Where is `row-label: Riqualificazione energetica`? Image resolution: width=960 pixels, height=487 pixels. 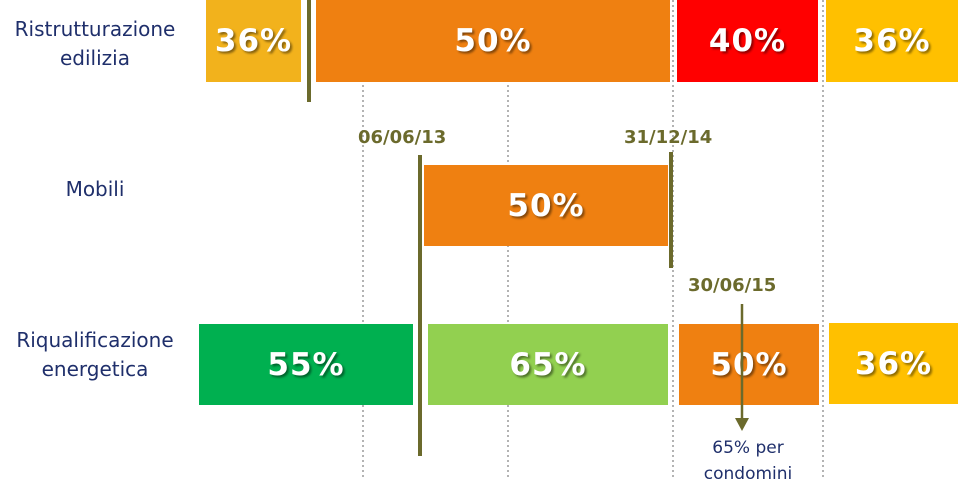
row-label: Riqualificazione energetica is located at coordinates (95, 354).